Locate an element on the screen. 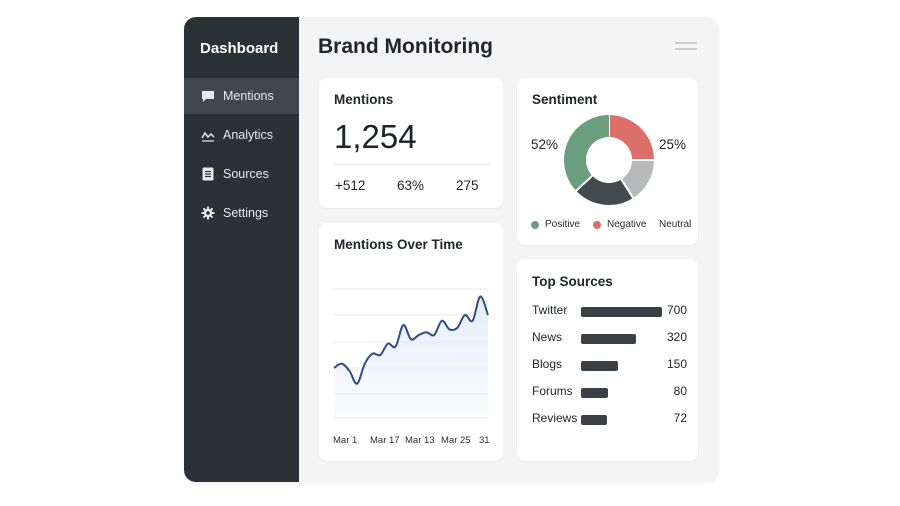  sidebar-item-label: Analytics is located at coordinates (248, 135).